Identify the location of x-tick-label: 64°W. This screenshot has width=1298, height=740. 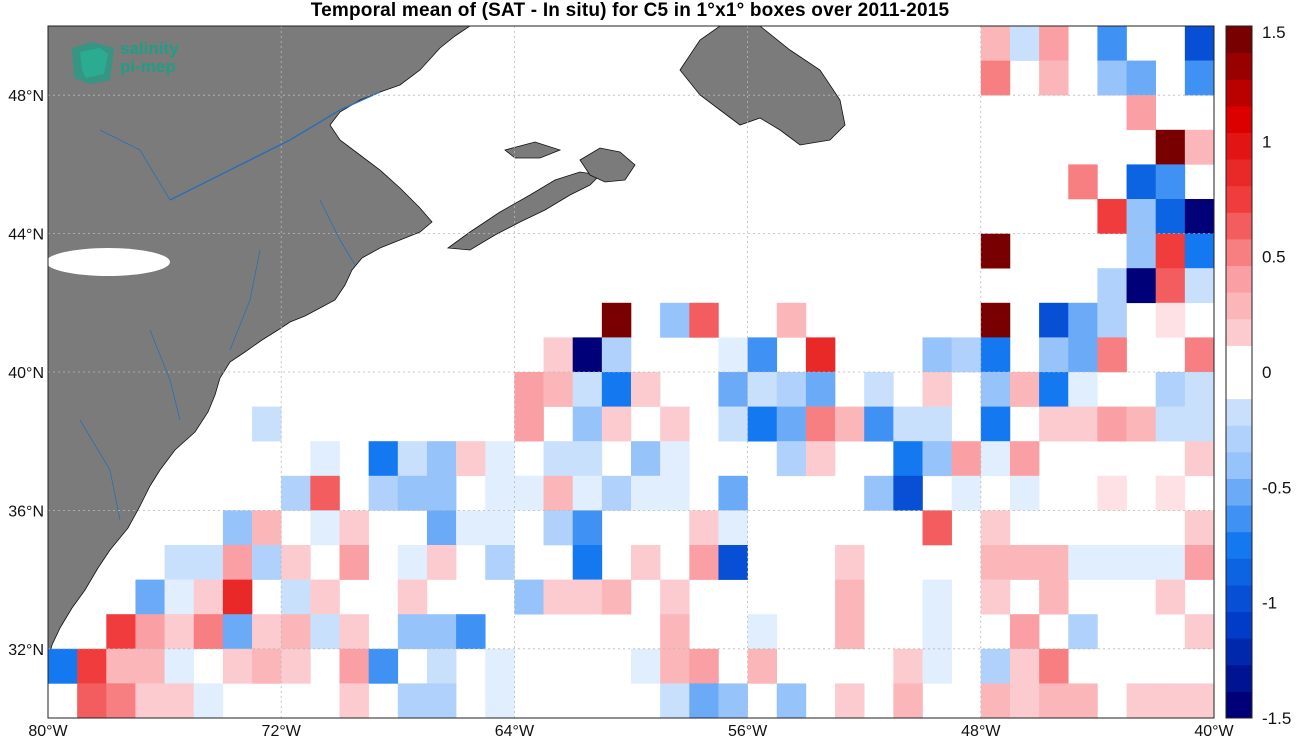
(515, 731).